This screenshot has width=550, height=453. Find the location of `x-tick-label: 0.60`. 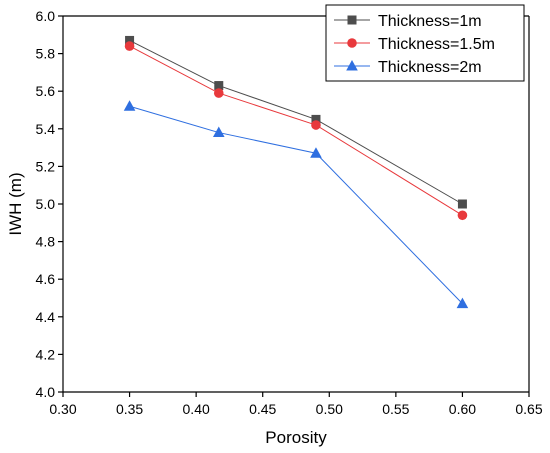

x-tick-label: 0.60 is located at coordinates (462, 409).